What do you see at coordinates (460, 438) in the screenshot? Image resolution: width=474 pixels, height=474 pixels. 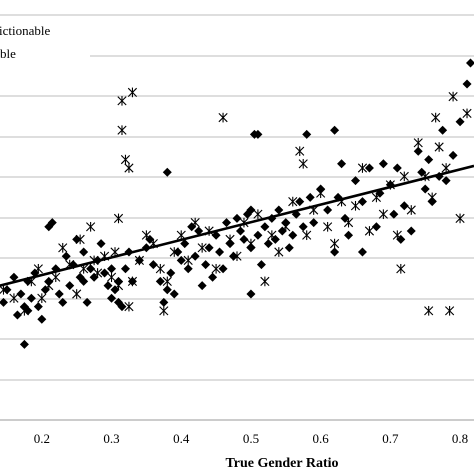 I see `x-tick-label: 0.8` at bounding box center [460, 438].